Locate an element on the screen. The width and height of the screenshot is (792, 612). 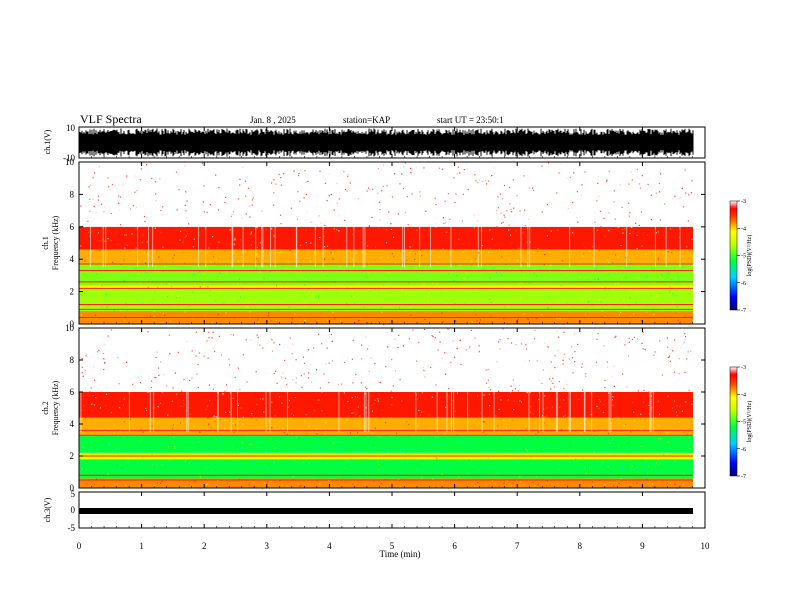
header-start-ut: start UT = 23:50:1 is located at coordinates (470, 120).